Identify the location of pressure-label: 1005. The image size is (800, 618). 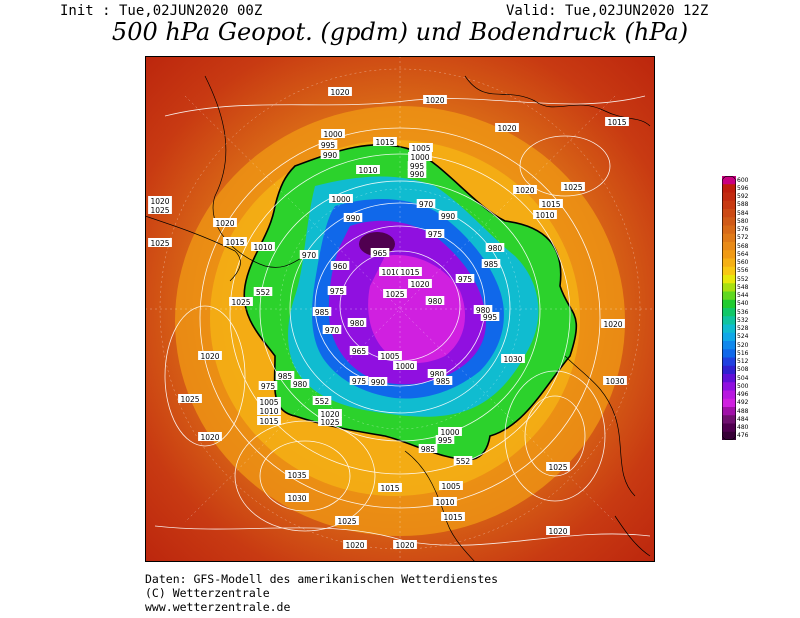
(450, 486).